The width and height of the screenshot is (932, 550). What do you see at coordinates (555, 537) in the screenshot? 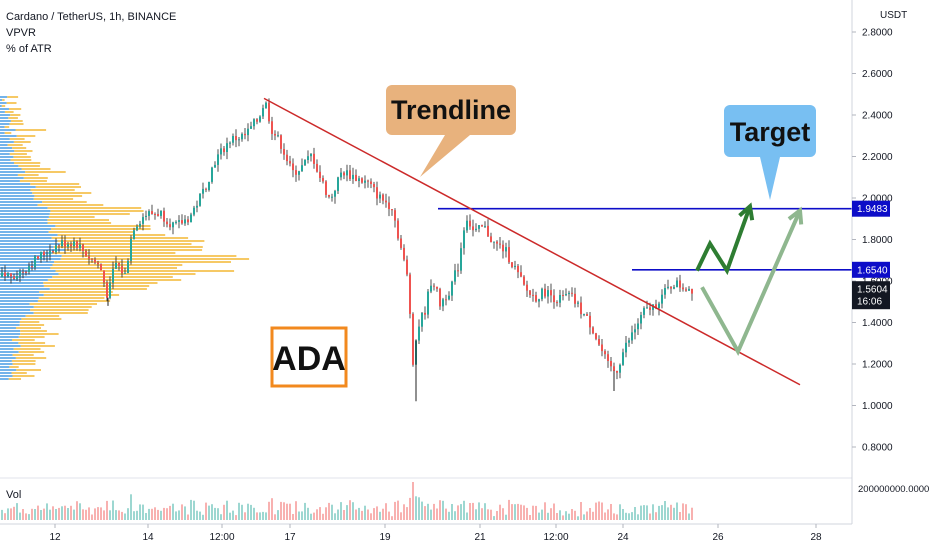
I see `time-tick-label: 12:00` at bounding box center [555, 537].